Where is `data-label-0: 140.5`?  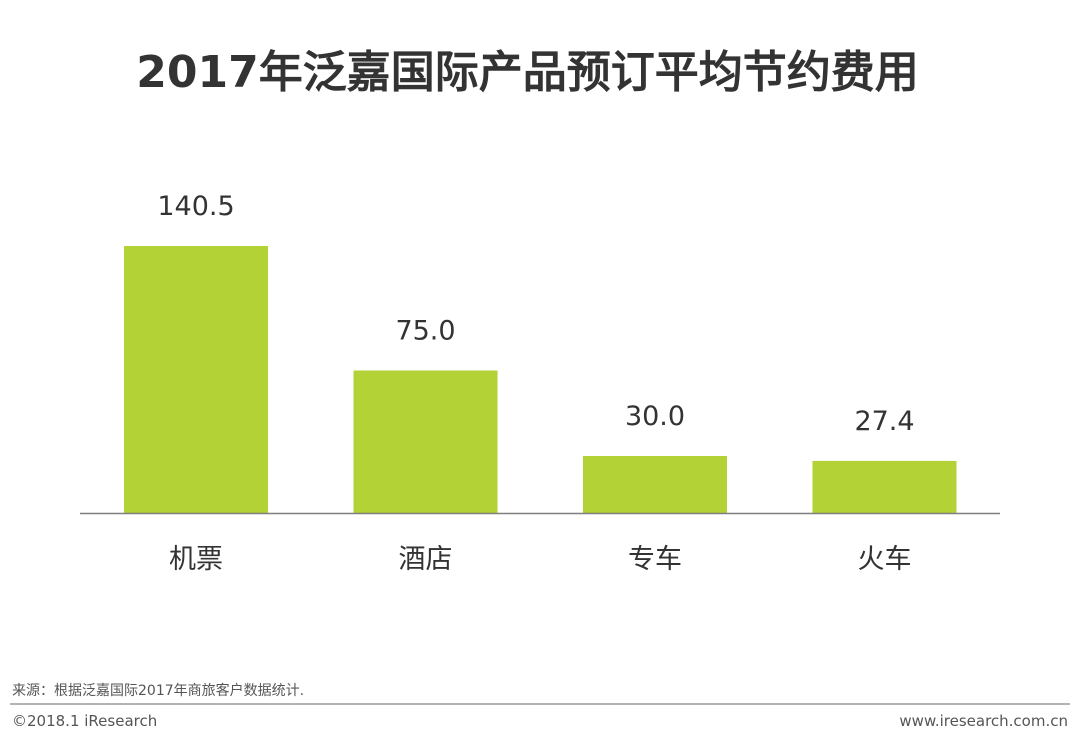 data-label-0: 140.5 is located at coordinates (195, 206).